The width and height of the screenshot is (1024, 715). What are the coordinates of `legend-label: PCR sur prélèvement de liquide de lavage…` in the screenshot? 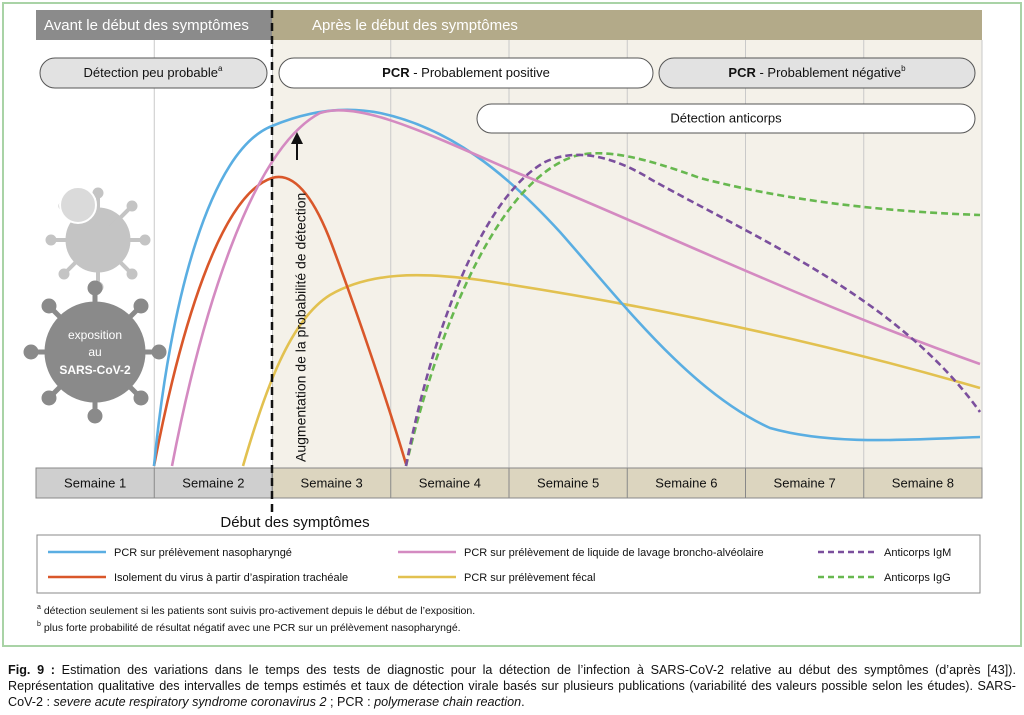 It's located at (614, 553).